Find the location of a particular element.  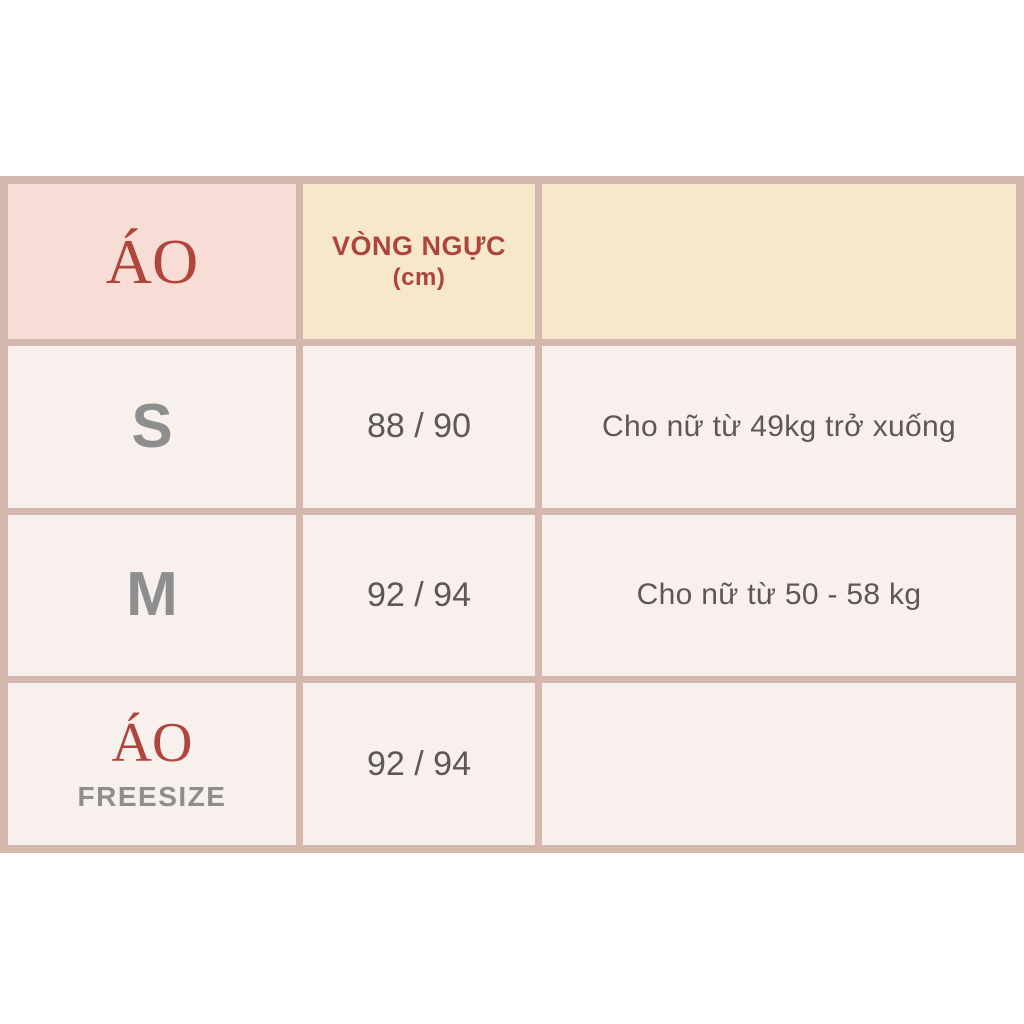

table-row-s-chest-cell: 88 / 90 is located at coordinates (419, 427).